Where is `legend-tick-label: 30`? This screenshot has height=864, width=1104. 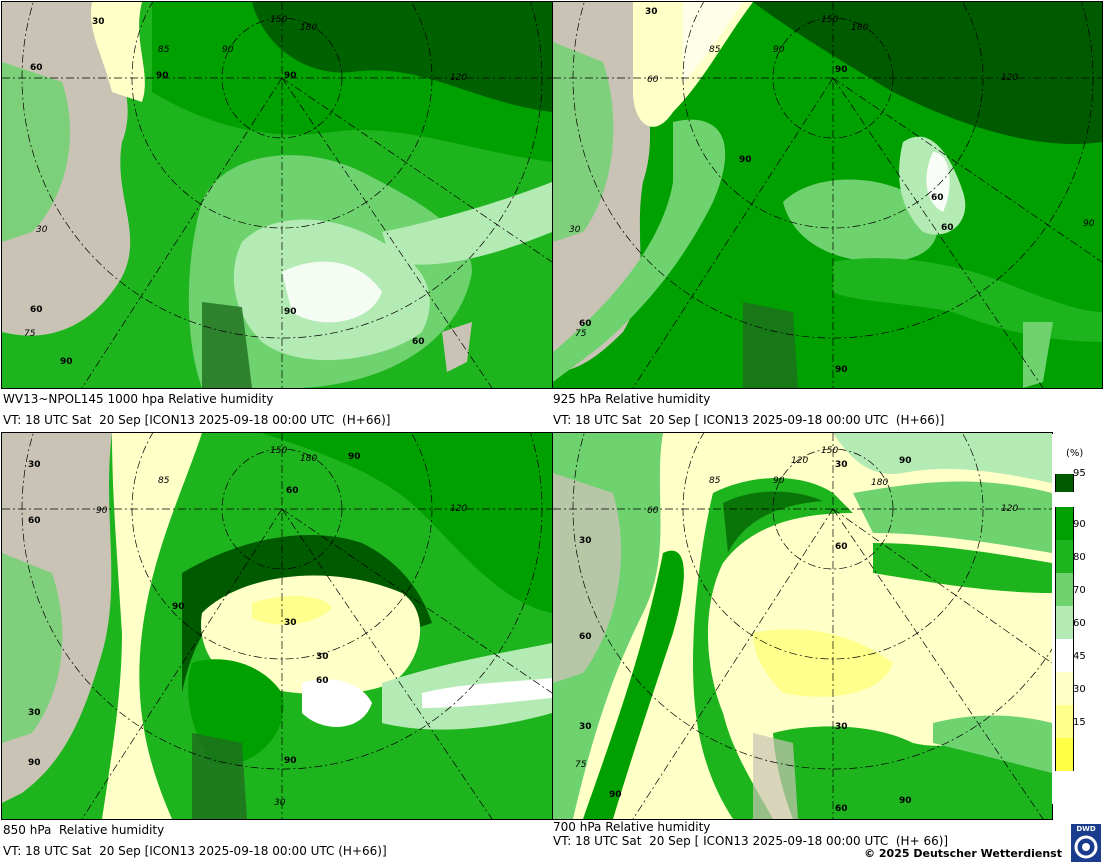
legend-tick-label: 30 is located at coordinates (1079, 689).